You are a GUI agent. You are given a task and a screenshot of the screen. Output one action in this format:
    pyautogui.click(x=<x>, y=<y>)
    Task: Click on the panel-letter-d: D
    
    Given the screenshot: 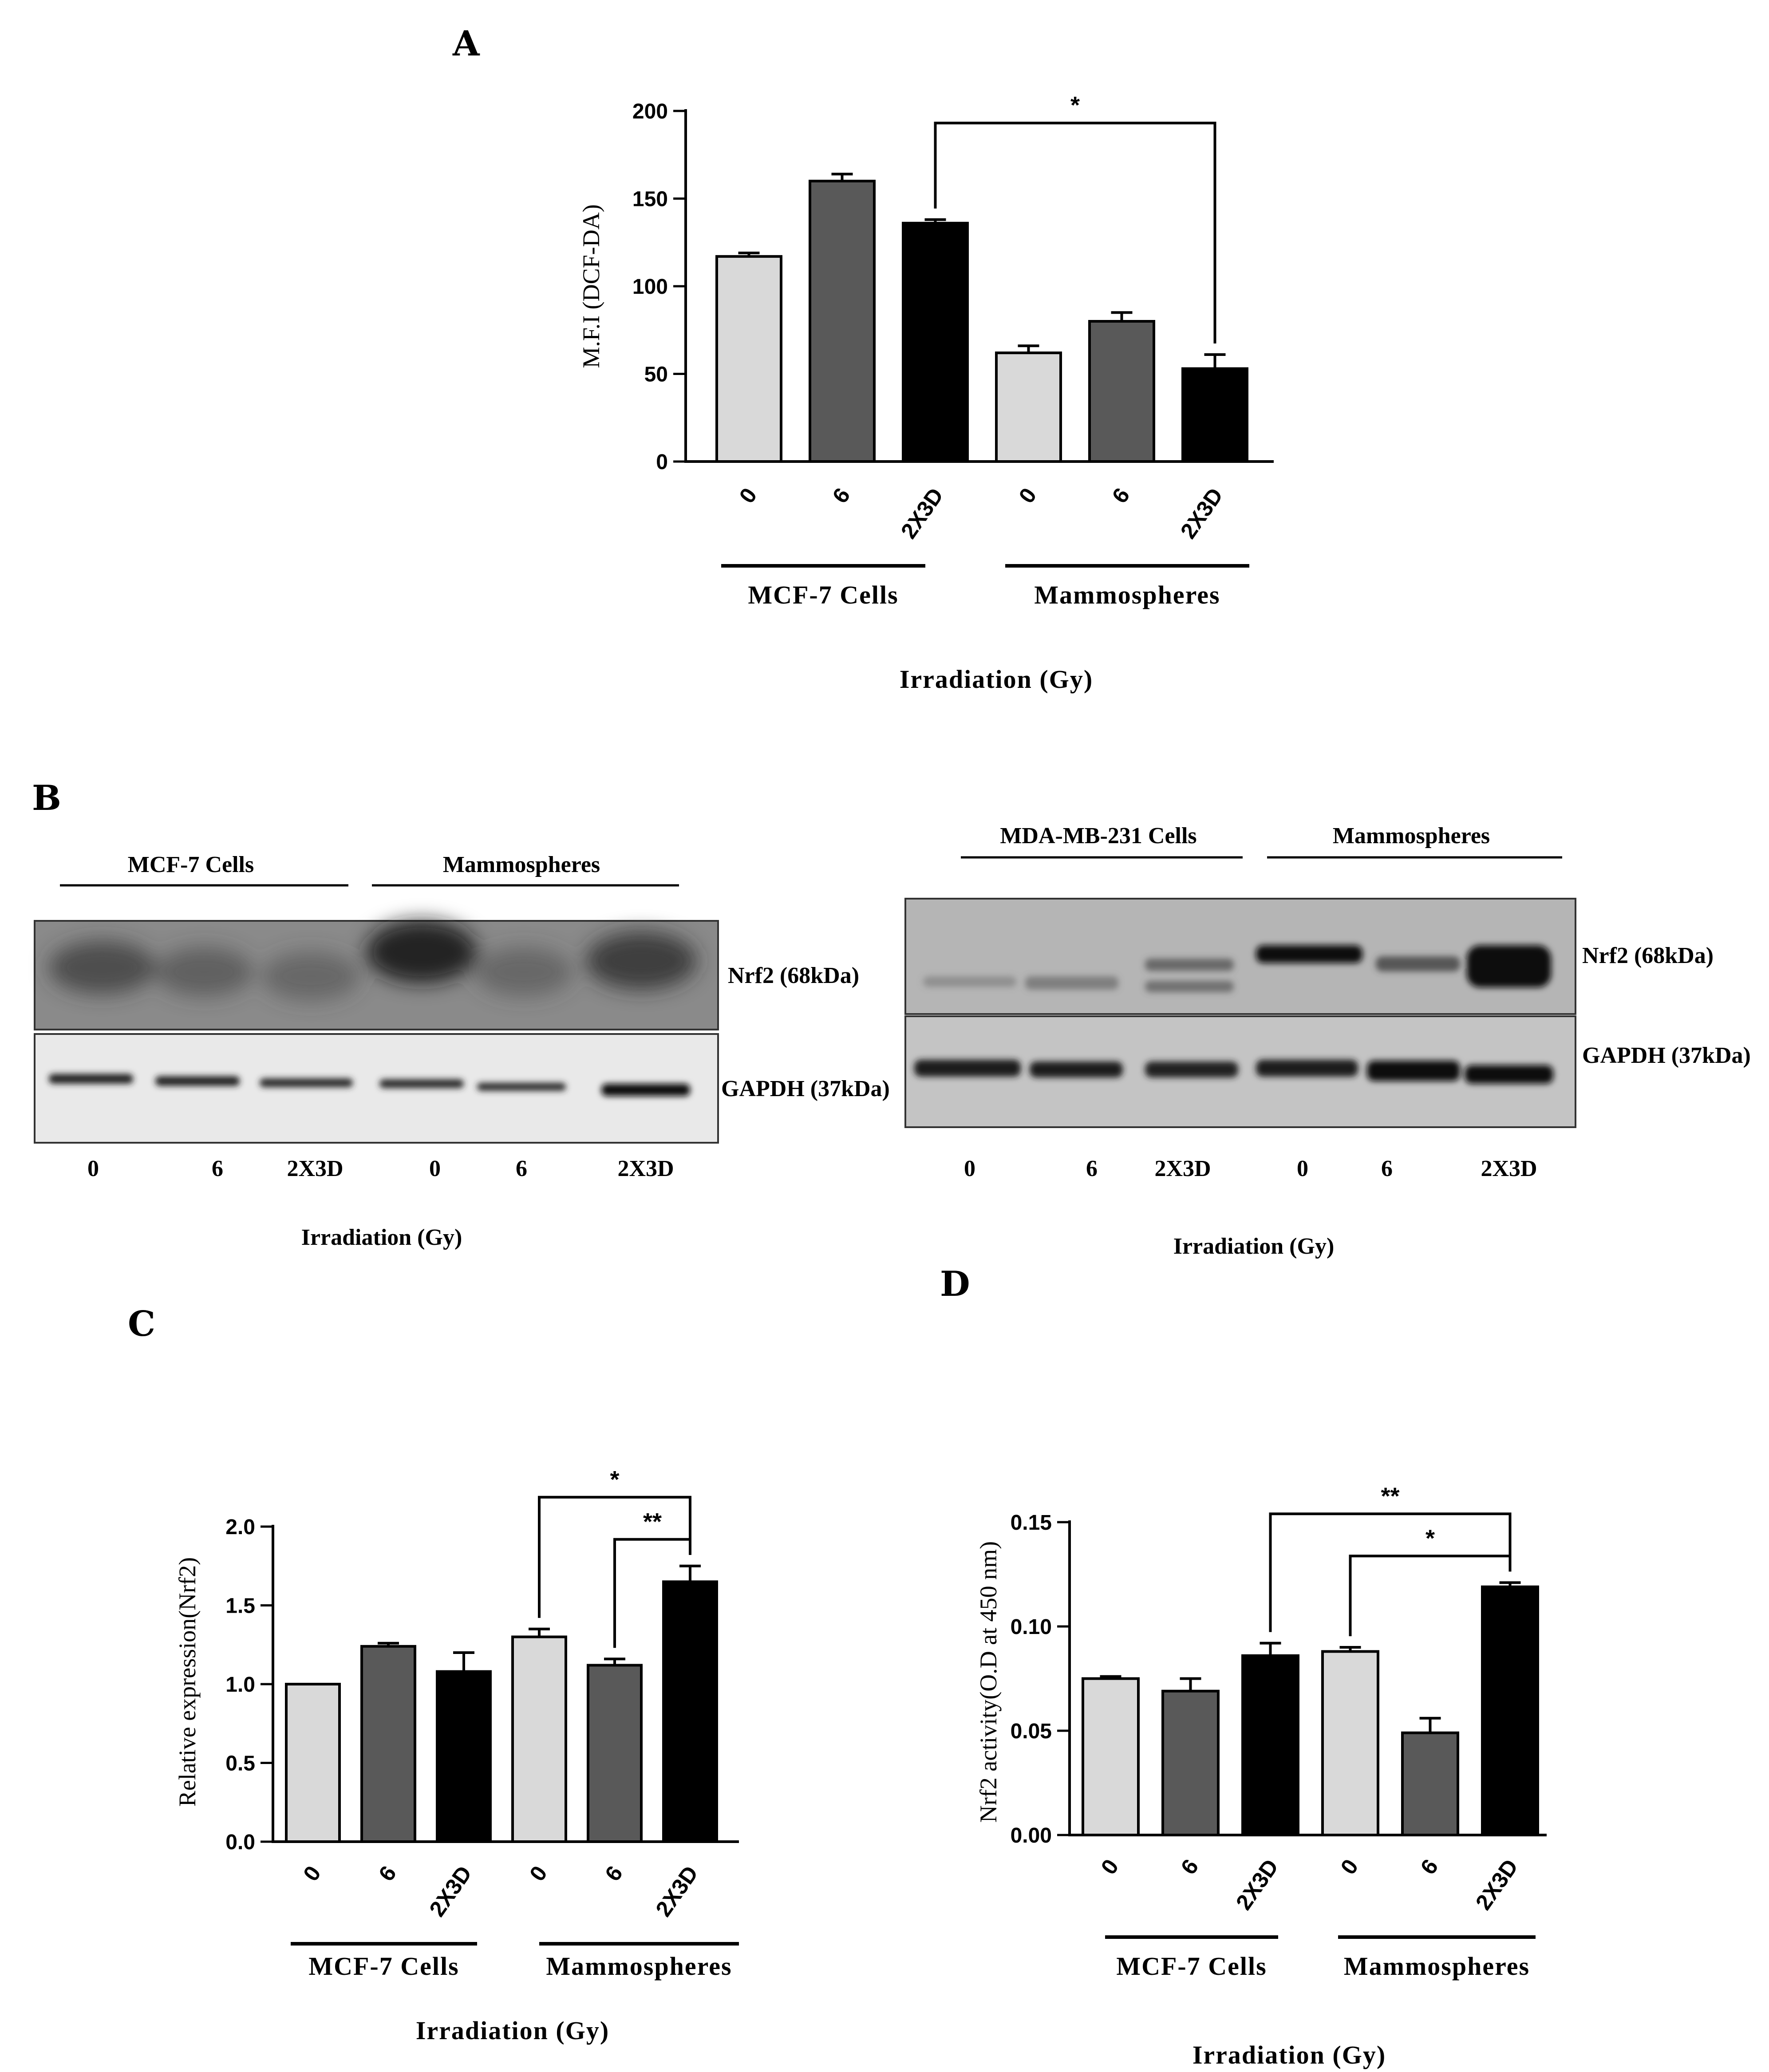 What is the action you would take?
    pyautogui.click(x=955, y=1284)
    